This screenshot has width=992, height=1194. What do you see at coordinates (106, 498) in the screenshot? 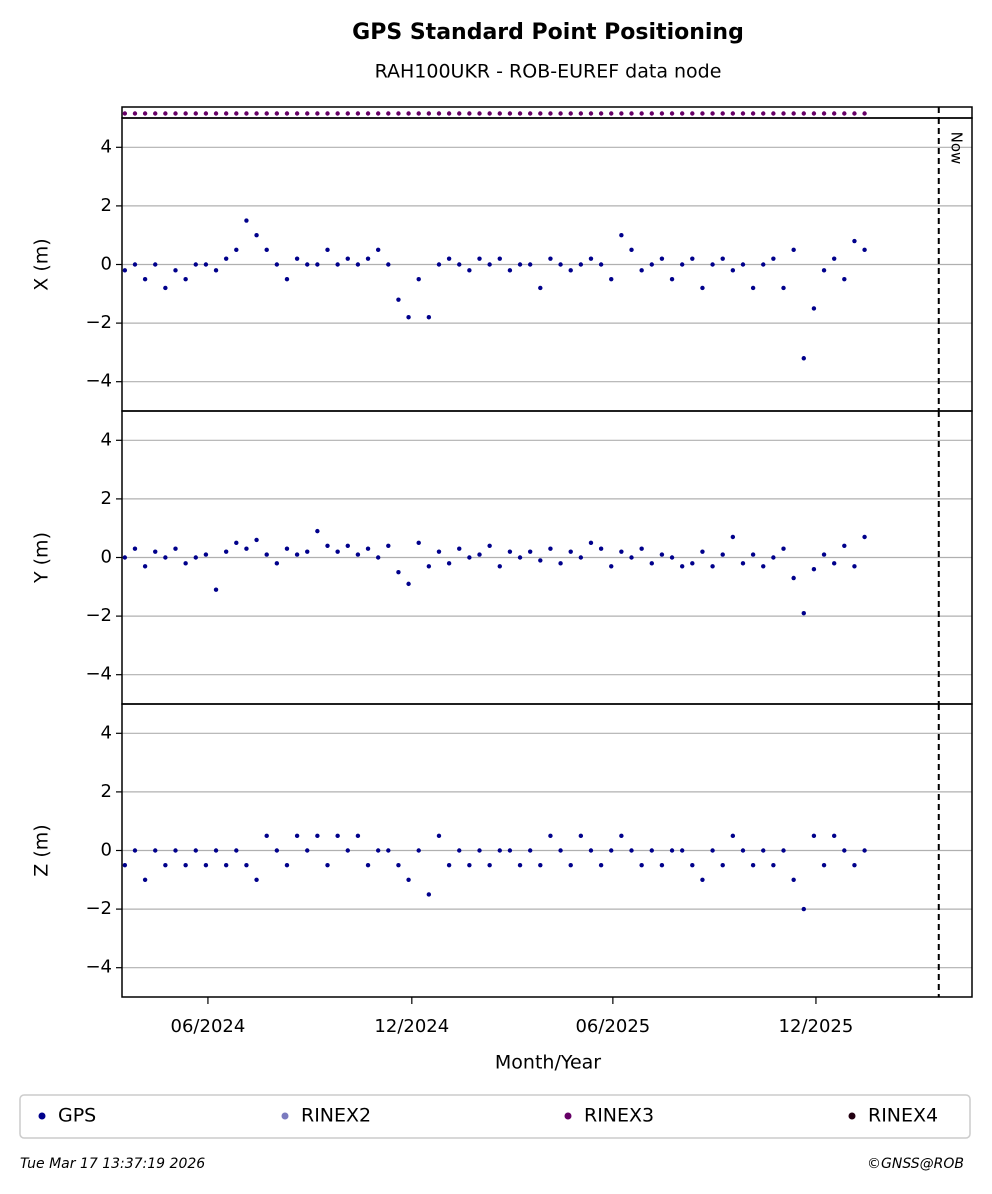
I see `y-tick-label: 2` at bounding box center [106, 498].